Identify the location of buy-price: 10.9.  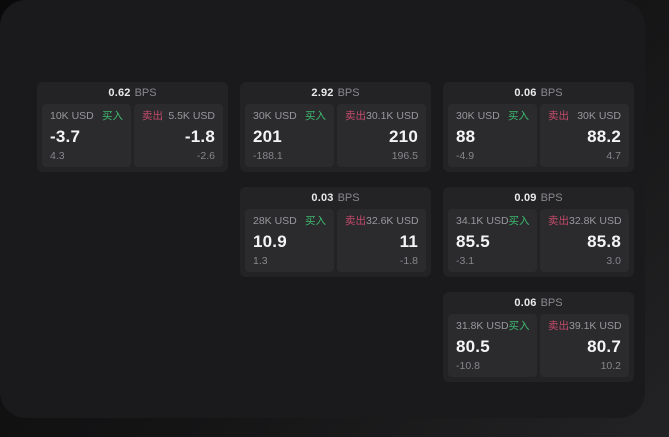
(270, 241).